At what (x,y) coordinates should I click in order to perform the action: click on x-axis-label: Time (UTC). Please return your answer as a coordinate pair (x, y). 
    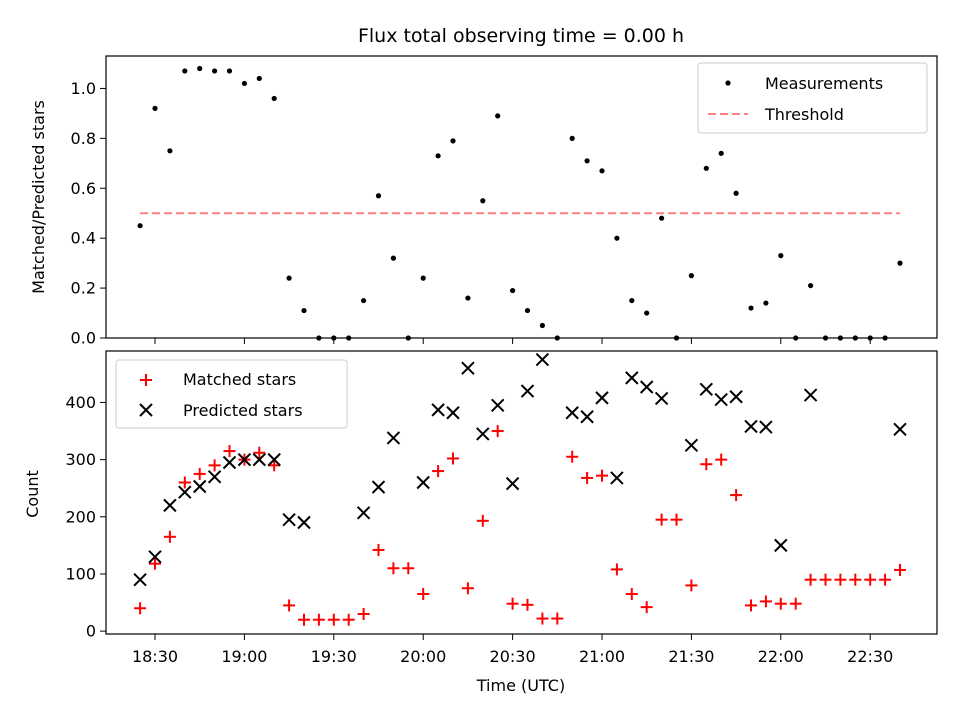
    Looking at the image, I should click on (520, 685).